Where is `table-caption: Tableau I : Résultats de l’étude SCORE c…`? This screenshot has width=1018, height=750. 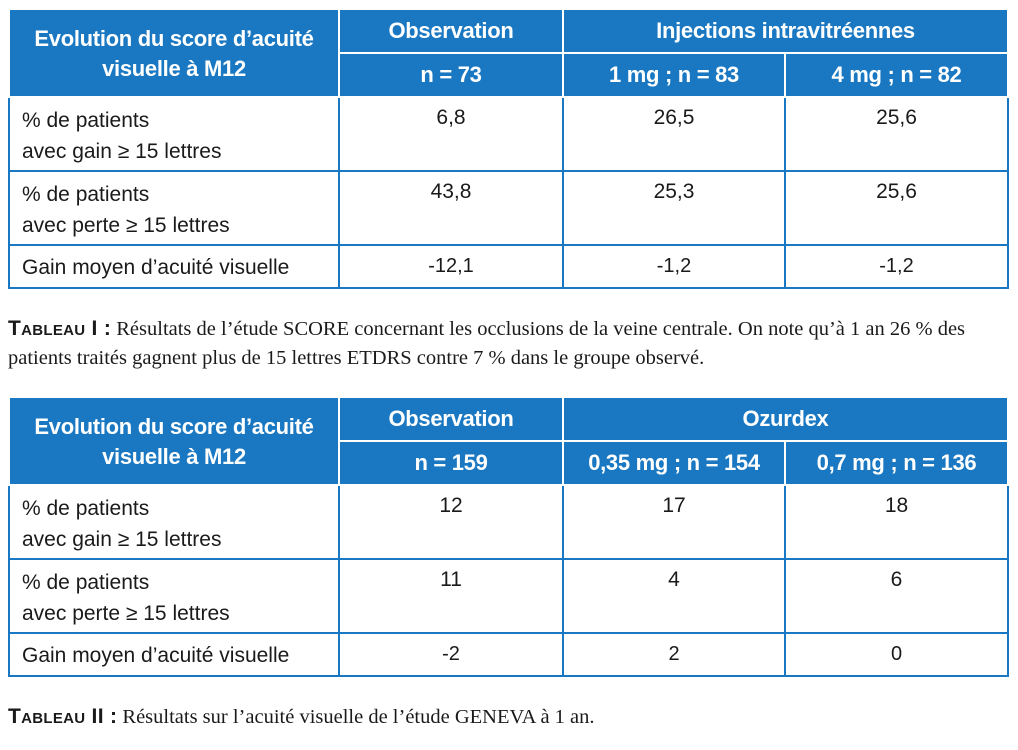 table-caption: Tableau I : Résultats de l’étude SCORE c… is located at coordinates (510, 343).